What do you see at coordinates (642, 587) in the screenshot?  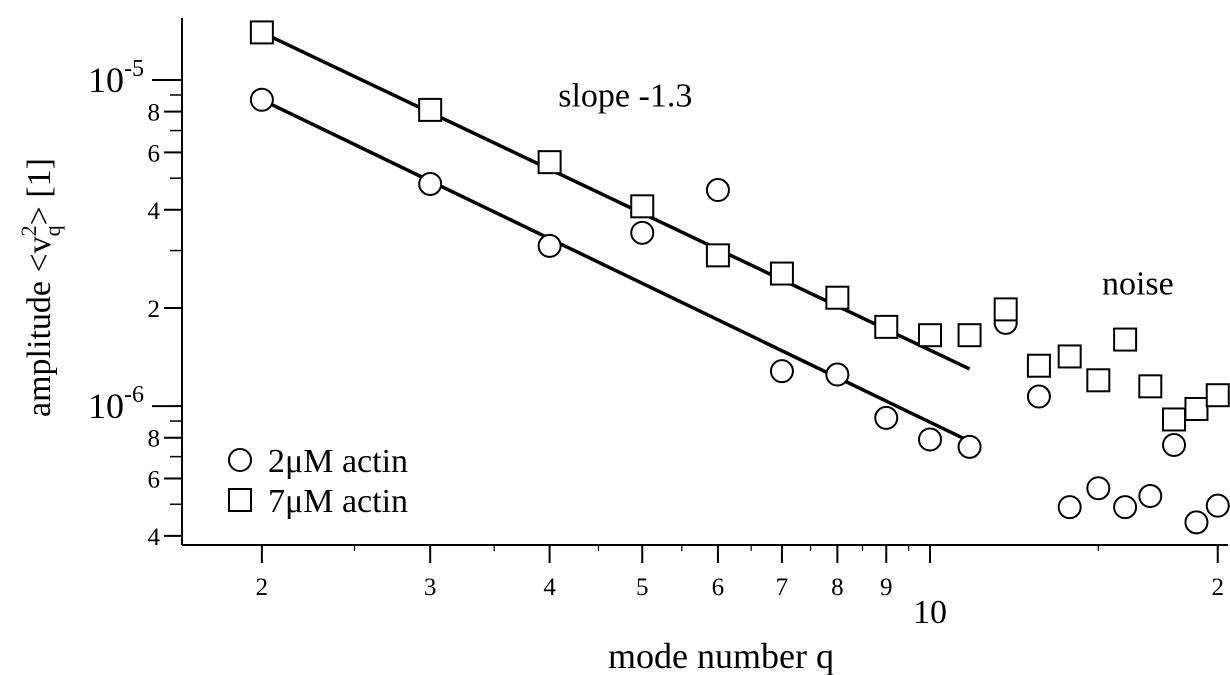 I see `x-tick-label: 5` at bounding box center [642, 587].